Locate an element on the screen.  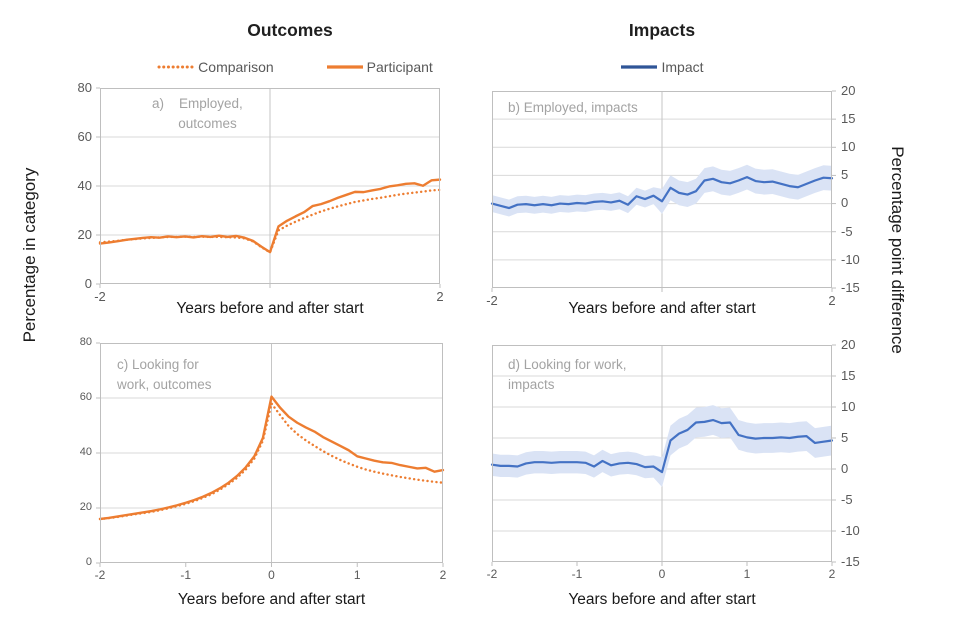
y-tick-label-d: -10 is located at coordinates (850, 530).